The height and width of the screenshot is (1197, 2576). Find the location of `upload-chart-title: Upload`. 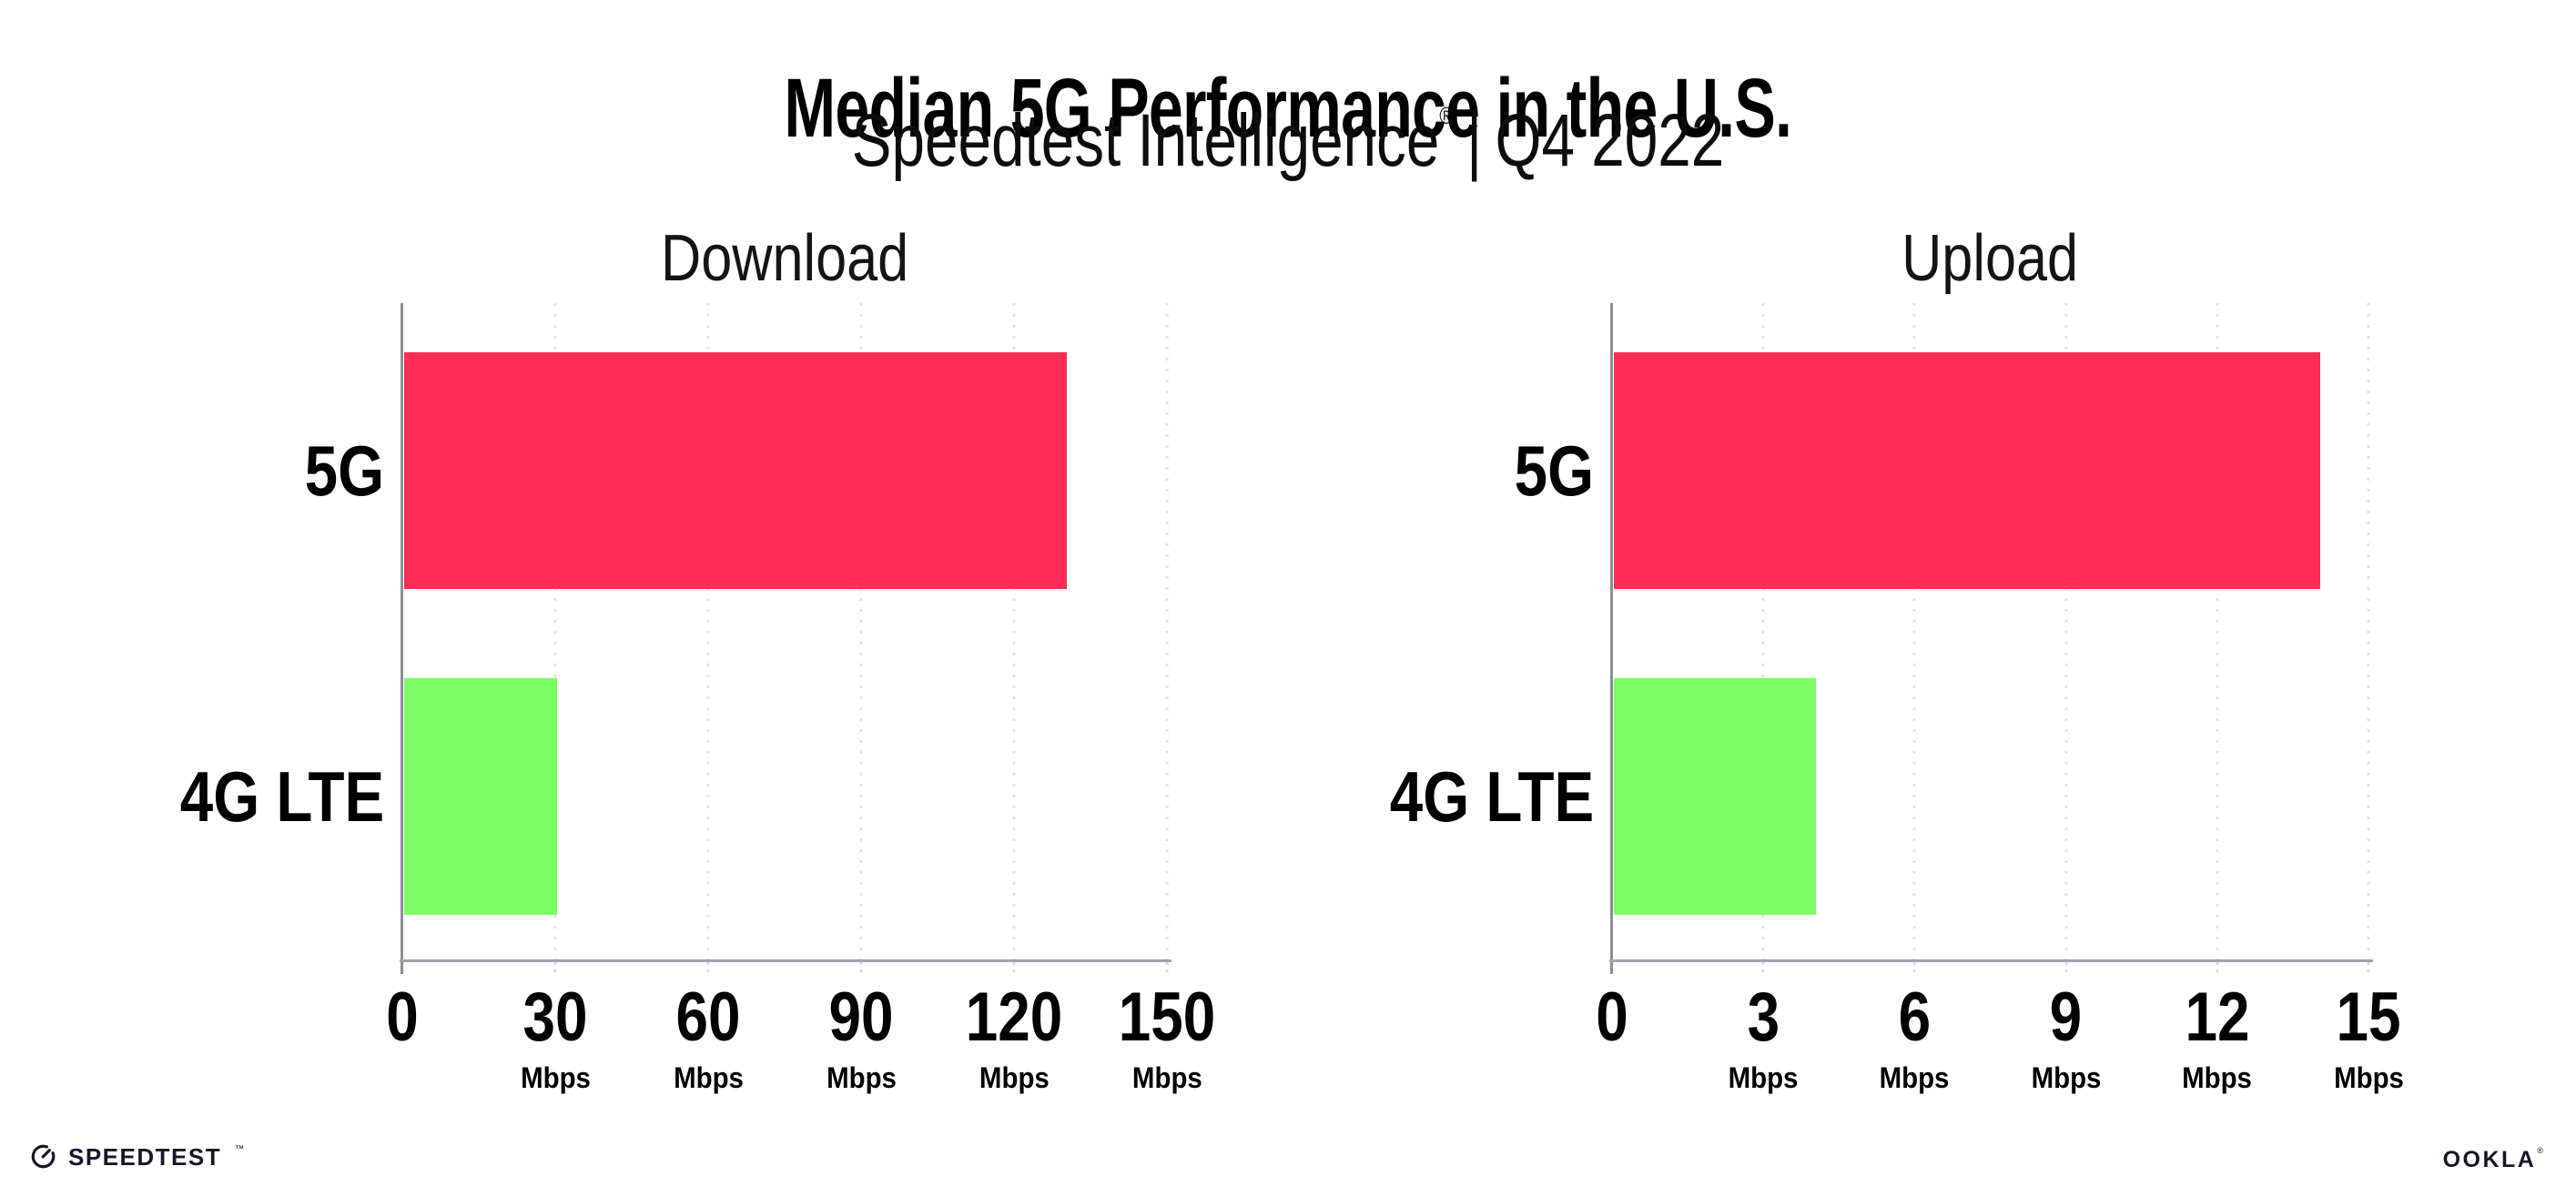

upload-chart-title: Upload is located at coordinates (1990, 258).